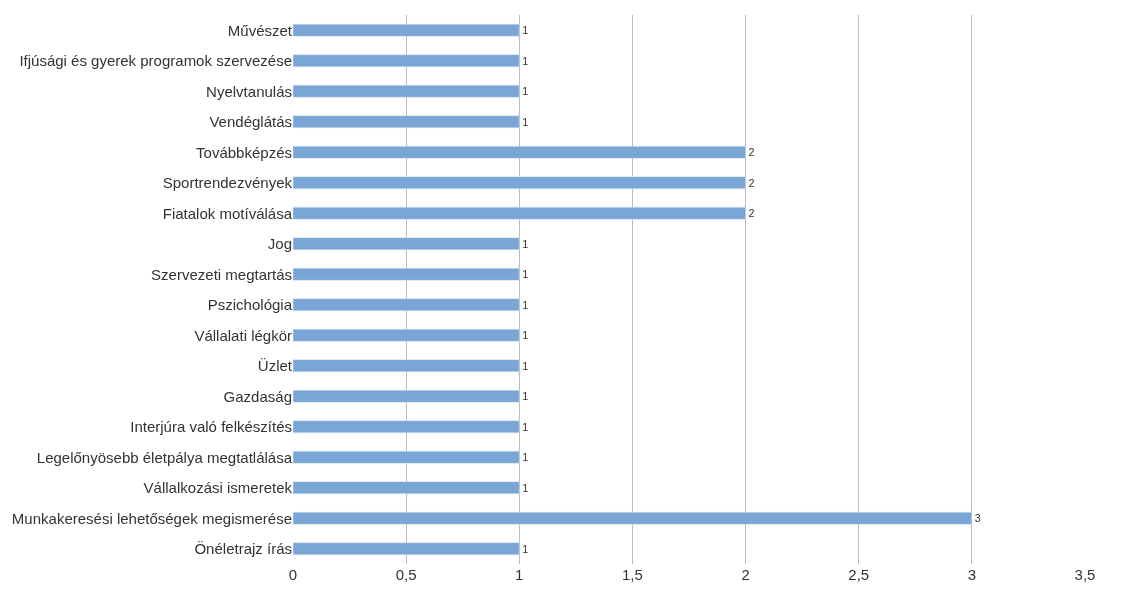 The height and width of the screenshot is (604, 1125). I want to click on y-tick-label: Önéletrajz írás, so click(243, 548).